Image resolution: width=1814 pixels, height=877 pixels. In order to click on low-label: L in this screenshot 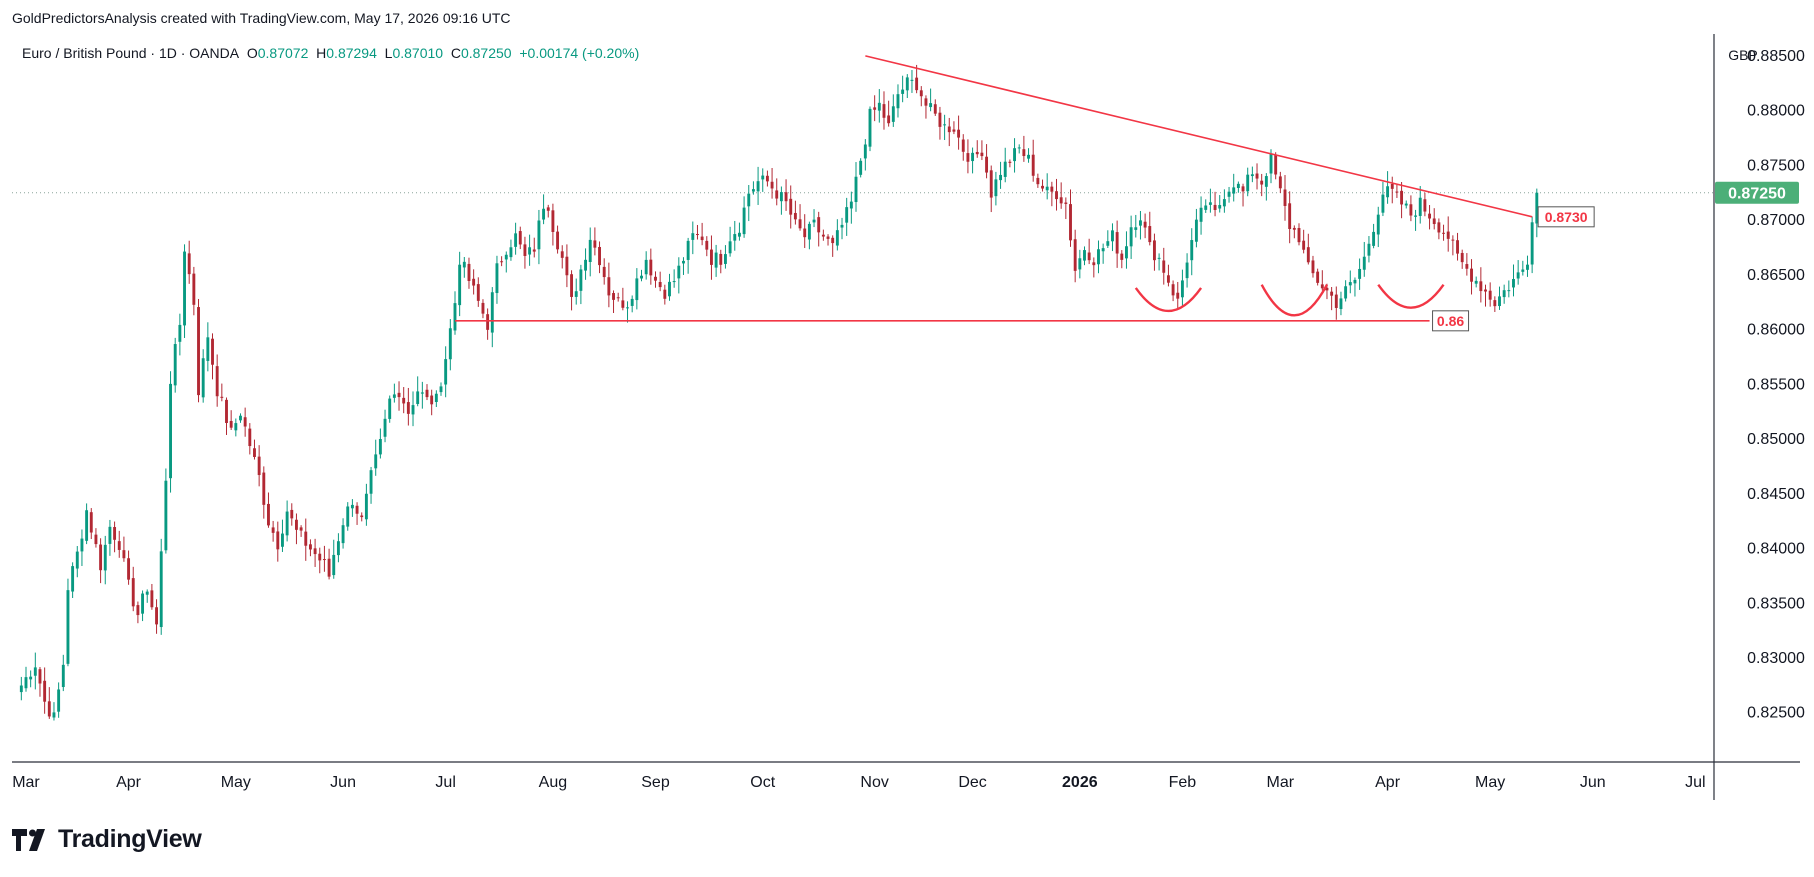, I will do `click(388, 53)`.